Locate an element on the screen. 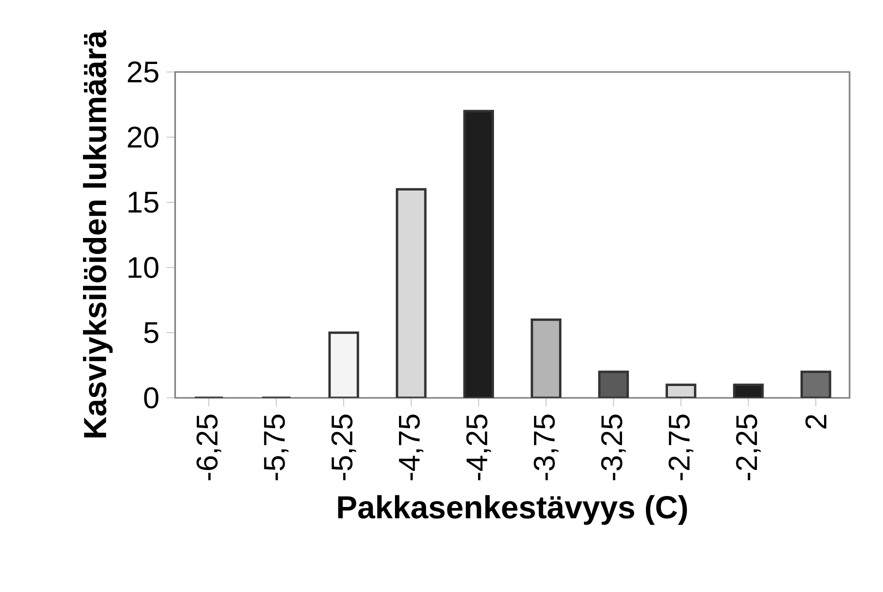 The height and width of the screenshot is (592, 883). y-tick-label: 5 is located at coordinates (151, 333).